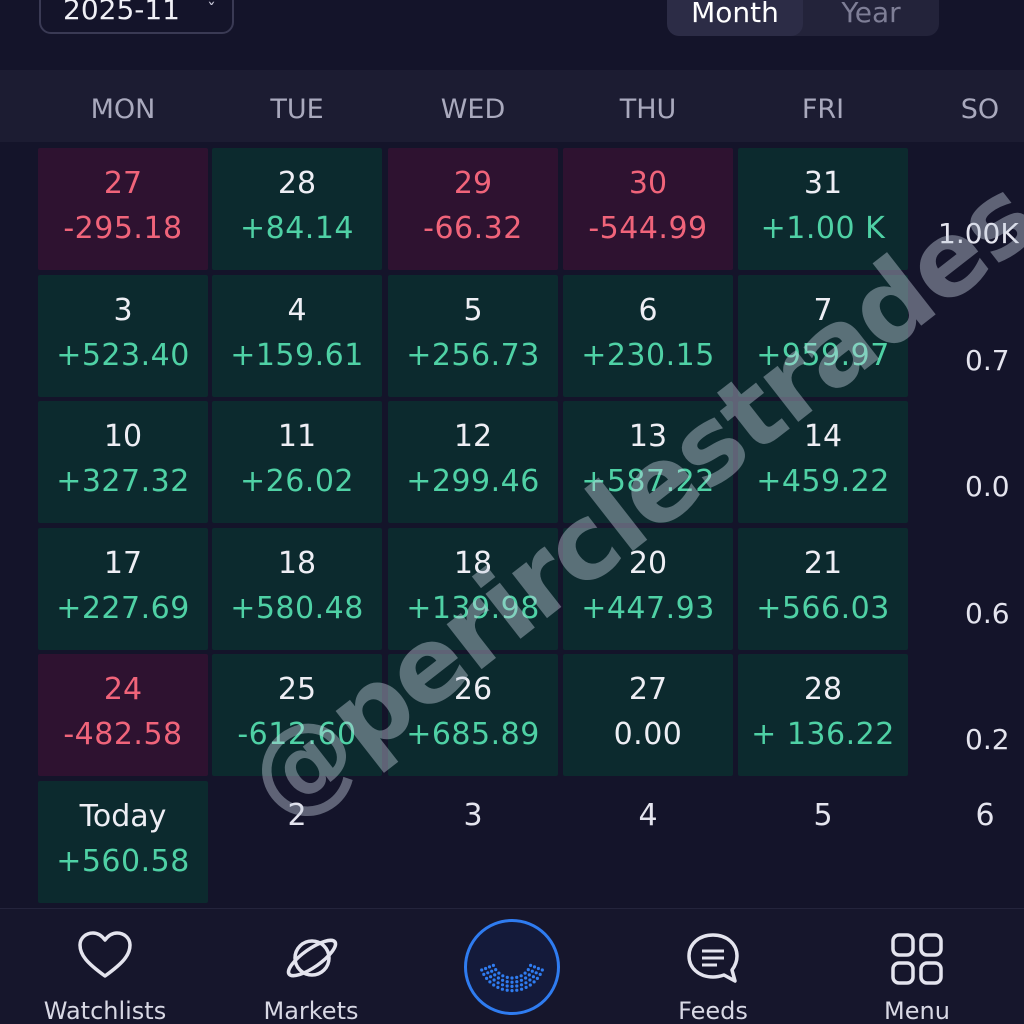 This screenshot has width=1024, height=1024. What do you see at coordinates (985, 815) in the screenshot?
I see `future-day: 6` at bounding box center [985, 815].